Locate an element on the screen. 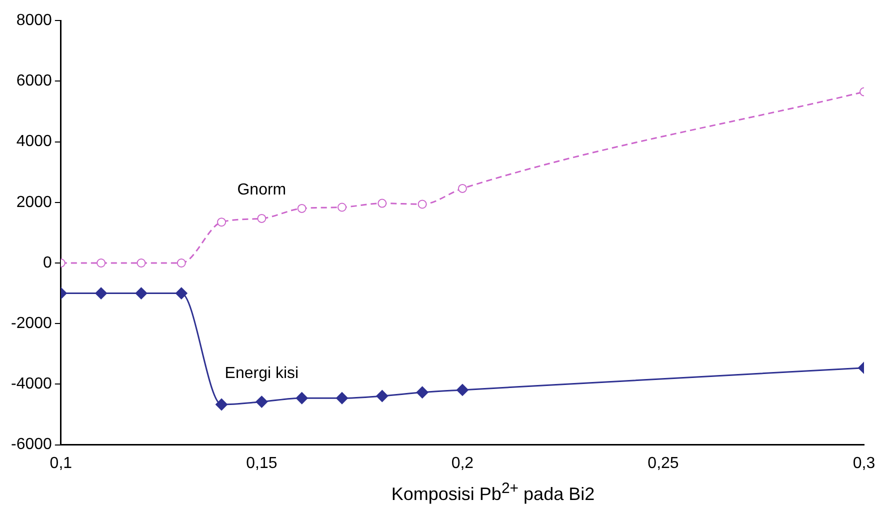 This screenshot has width=896, height=522. y-tick-label: 8000 is located at coordinates (34, 21).